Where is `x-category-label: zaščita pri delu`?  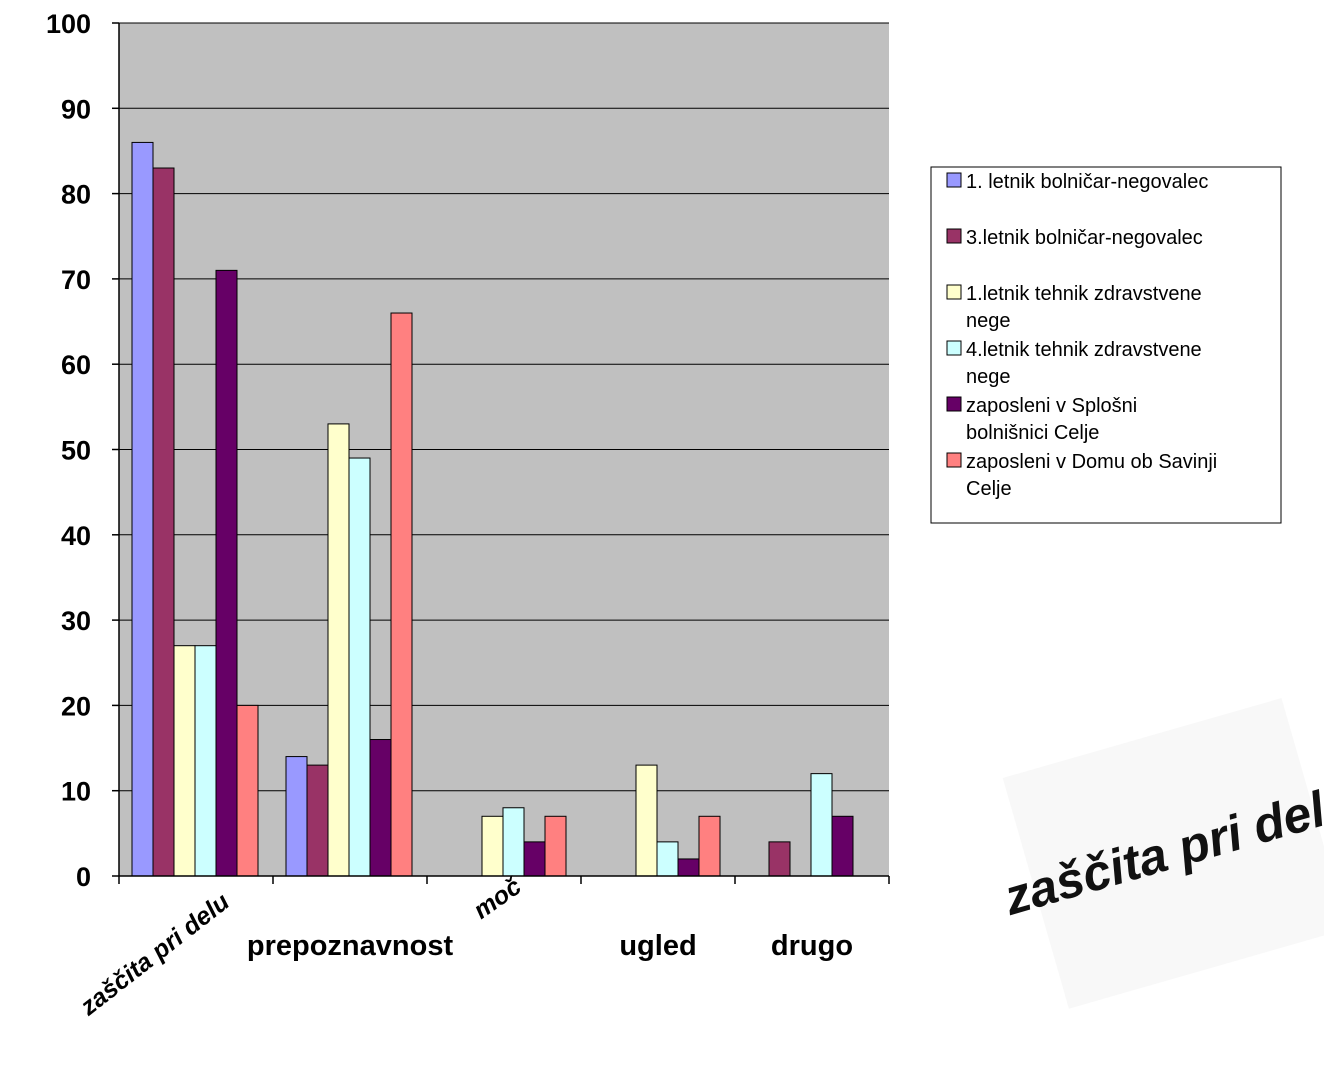
x-category-label: zaščita pri delu is located at coordinates (154, 955).